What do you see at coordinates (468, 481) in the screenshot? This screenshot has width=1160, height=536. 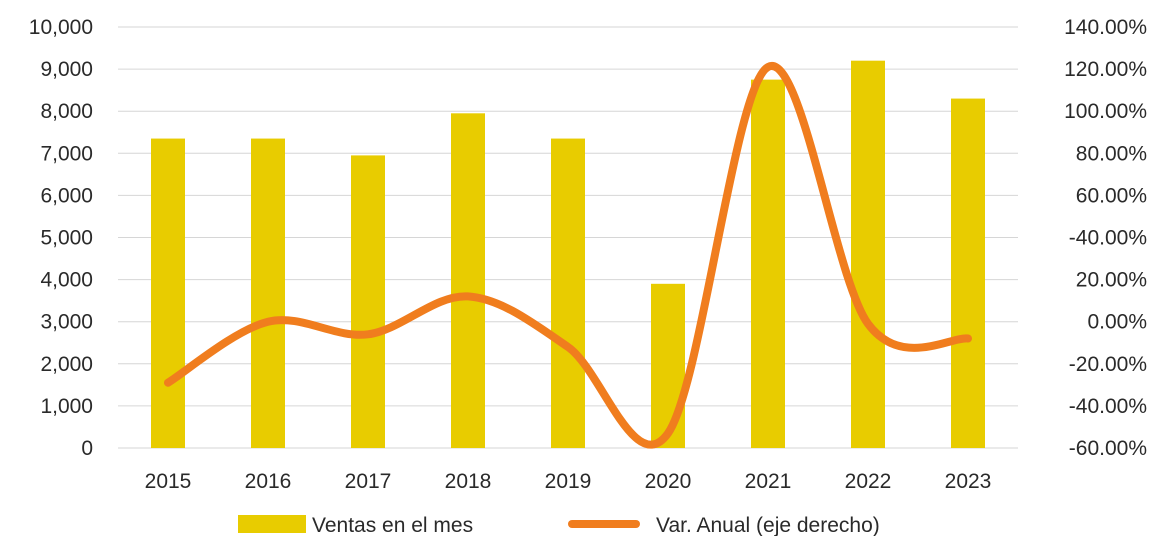 I see `x-tick-label: 2018` at bounding box center [468, 481].